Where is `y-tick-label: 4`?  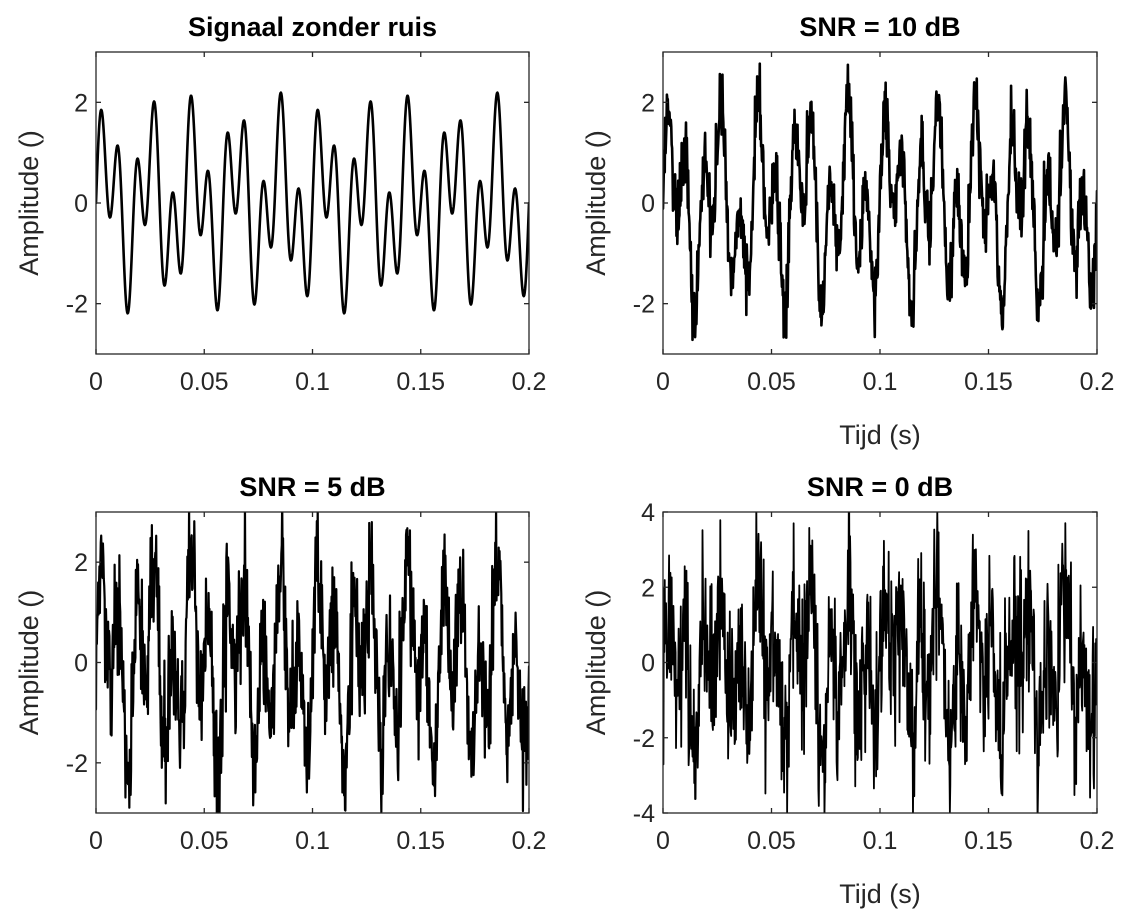 y-tick-label: 4 is located at coordinates (648, 513).